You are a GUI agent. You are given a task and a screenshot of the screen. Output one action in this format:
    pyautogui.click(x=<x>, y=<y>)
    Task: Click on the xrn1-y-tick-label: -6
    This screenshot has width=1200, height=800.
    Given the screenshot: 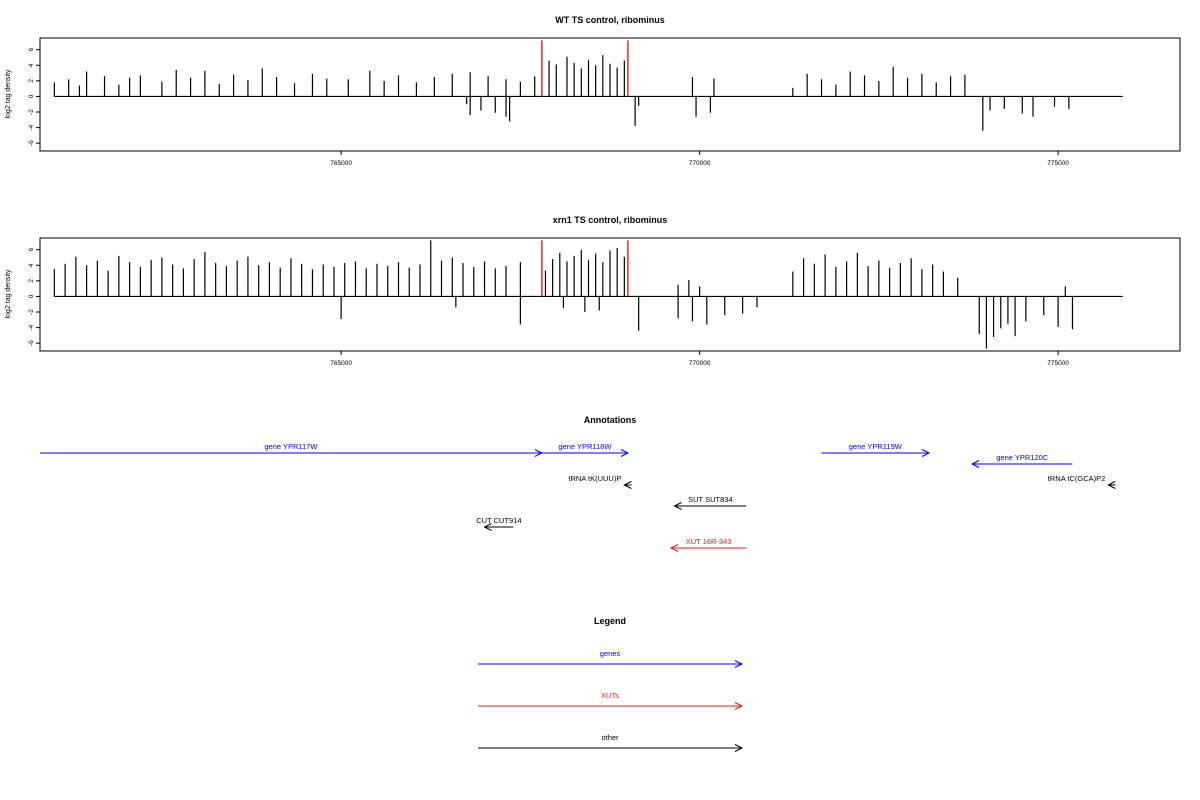 What is the action you would take?
    pyautogui.click(x=31, y=343)
    